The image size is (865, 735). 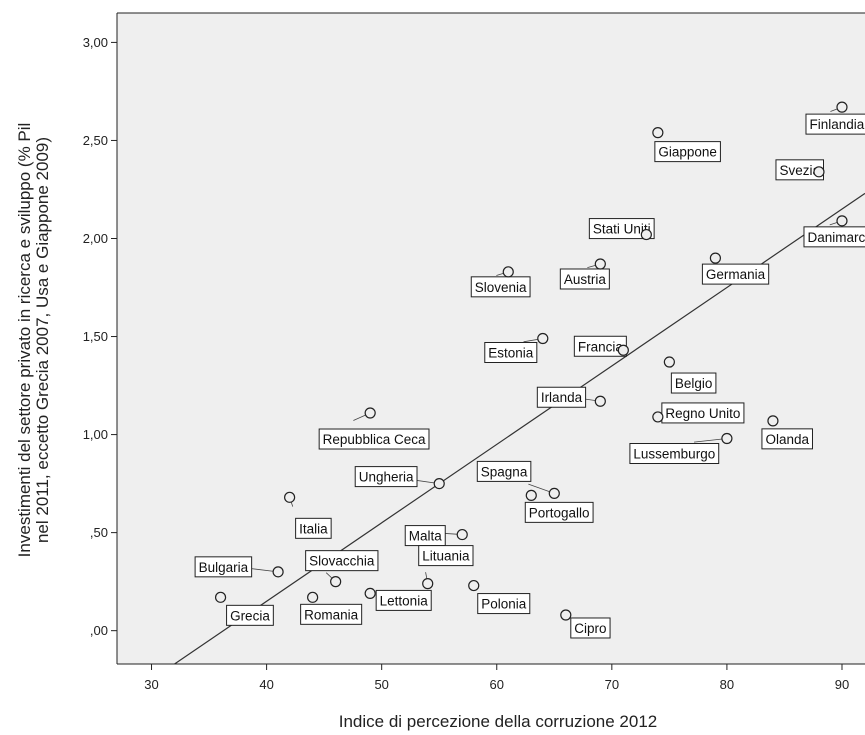 I want to click on data-point: Giappone, so click(x=686, y=145).